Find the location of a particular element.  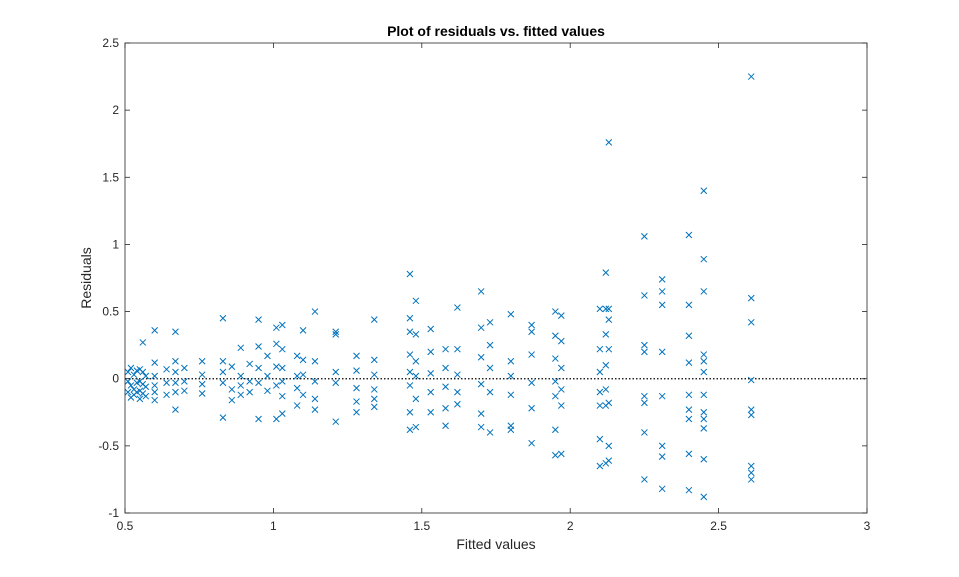

chart-title: Plot of residuals vs. fitted values is located at coordinates (496, 31).